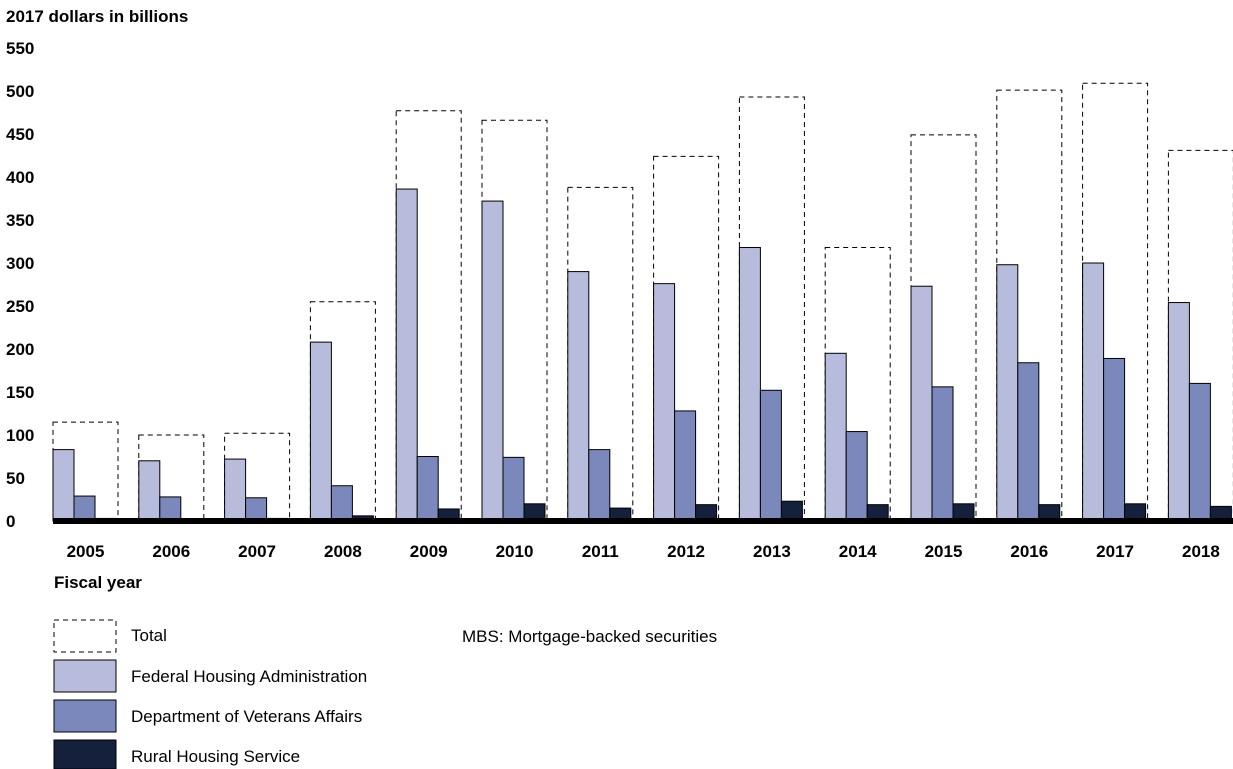  Describe the element at coordinates (944, 551) in the screenshot. I see `x-tick-label: 2015` at that location.